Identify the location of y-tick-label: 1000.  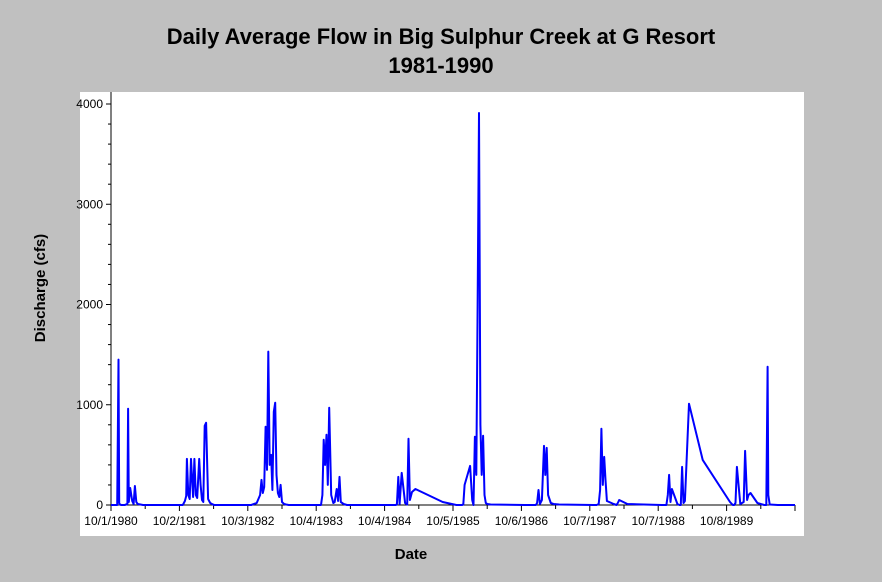
(89, 405).